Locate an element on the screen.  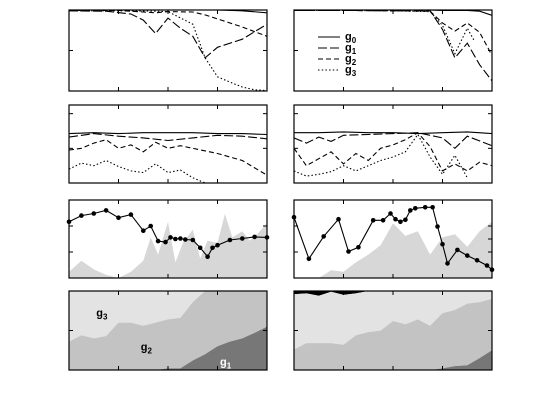
panel-f is located at coordinates (393, 155).